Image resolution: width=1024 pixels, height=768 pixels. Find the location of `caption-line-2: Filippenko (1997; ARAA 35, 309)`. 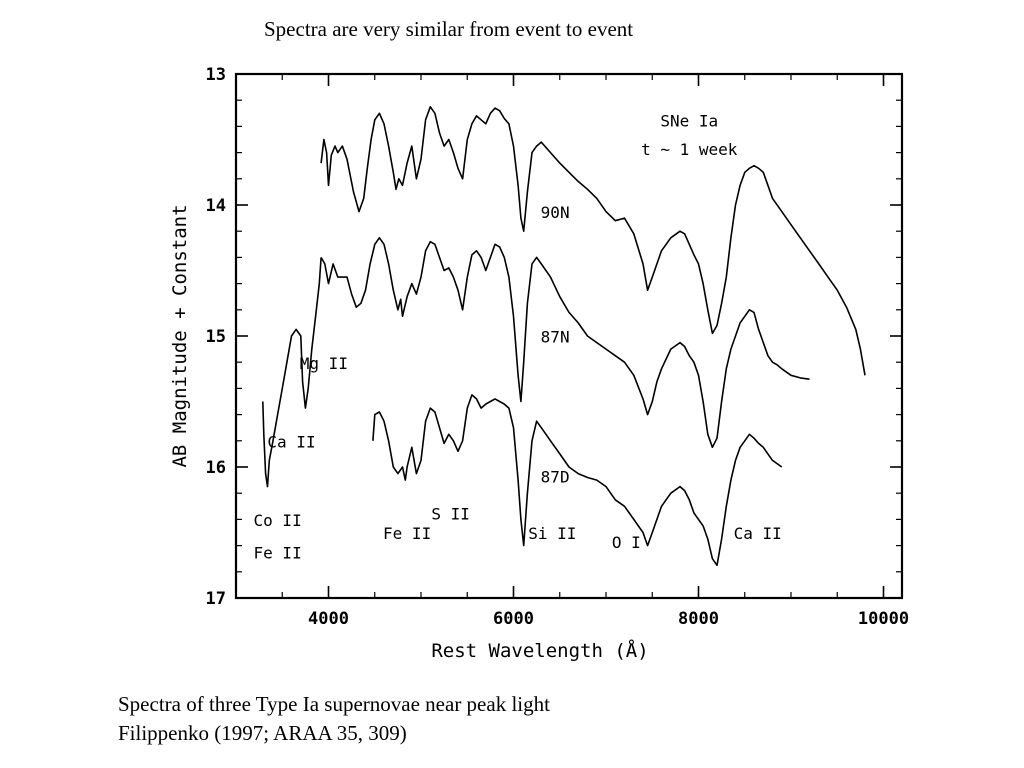

caption-line-2: Filippenko (1997; ARAA 35, 309) is located at coordinates (262, 733).